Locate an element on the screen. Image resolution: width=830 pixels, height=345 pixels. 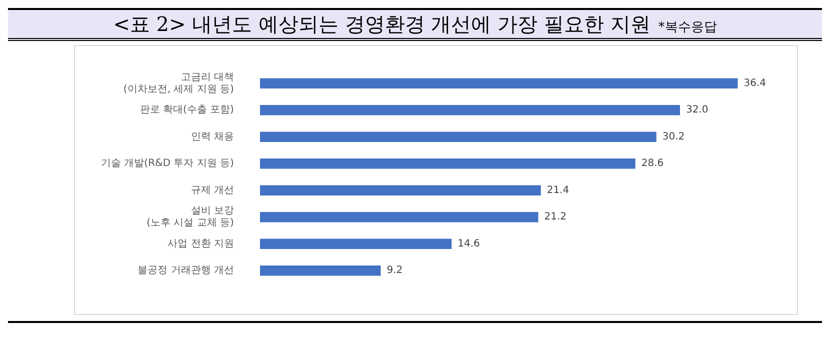
data-label: 28.6 is located at coordinates (652, 164).